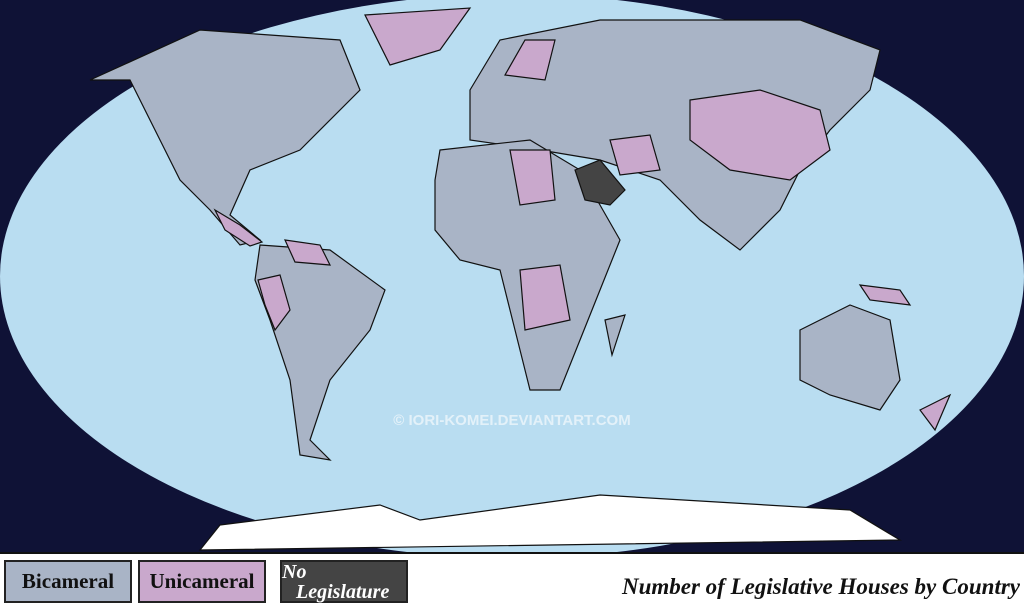  I want to click on saudi-arabia, so click(600, 182).